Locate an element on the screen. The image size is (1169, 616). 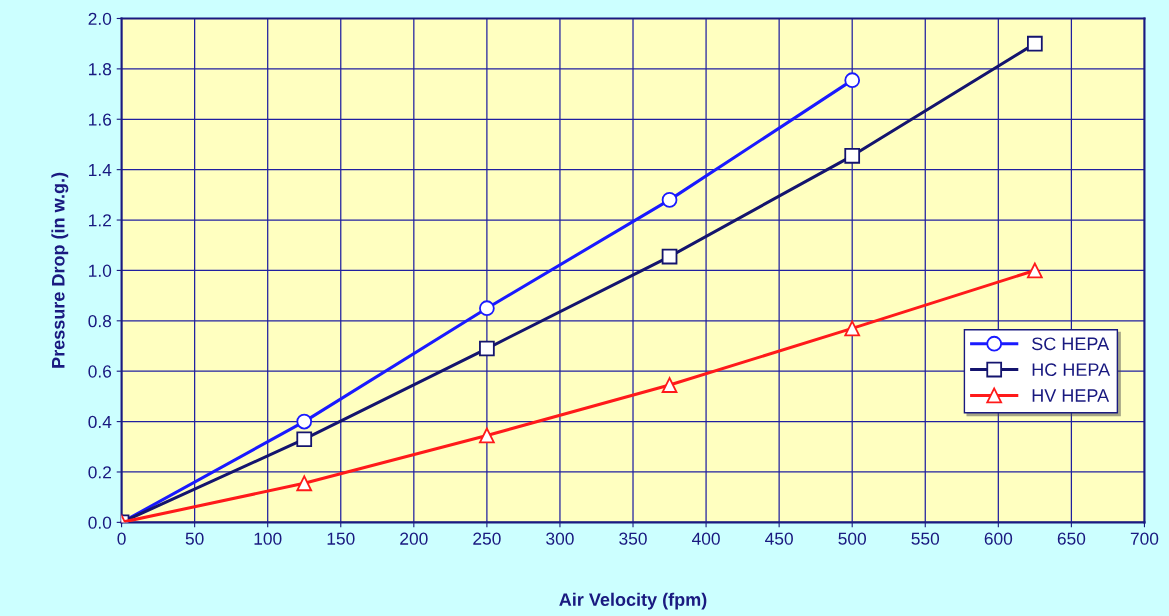
x-tick-label: 50 is located at coordinates (194, 538).